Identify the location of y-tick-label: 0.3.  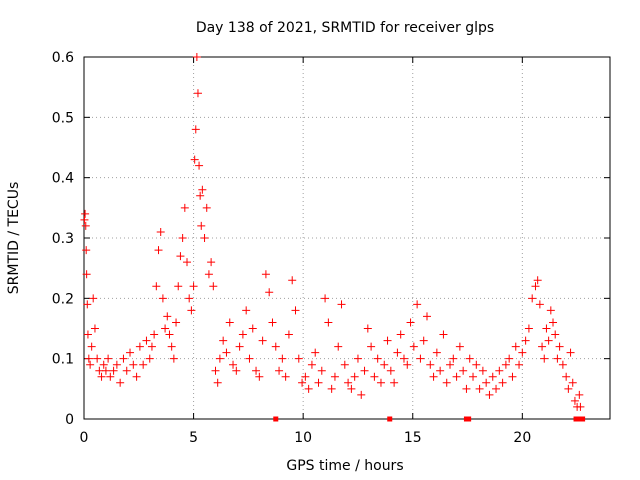
(63, 239).